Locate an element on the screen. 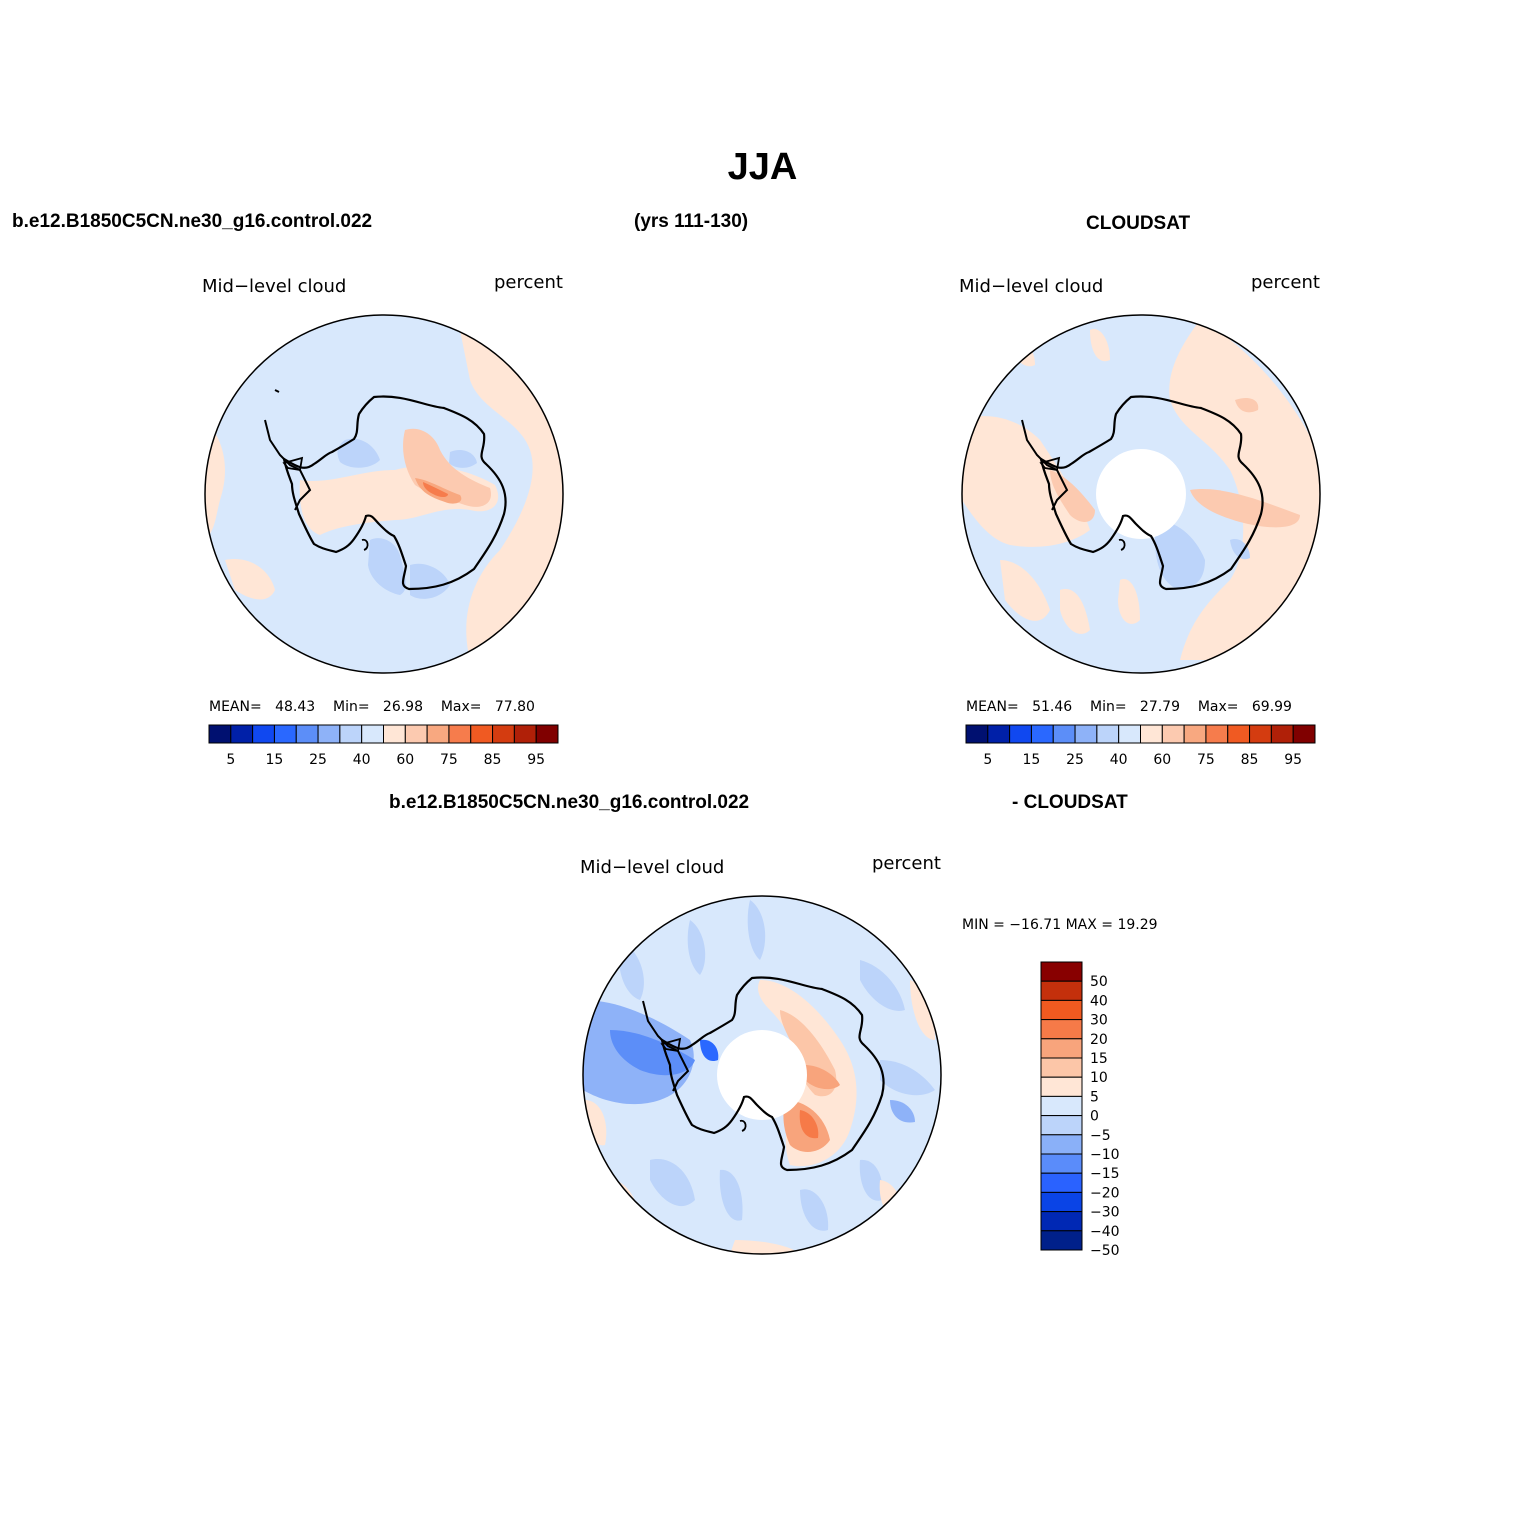  colorbar-model: 5 15 25 40 60 75 85 95 is located at coordinates (383, 746).